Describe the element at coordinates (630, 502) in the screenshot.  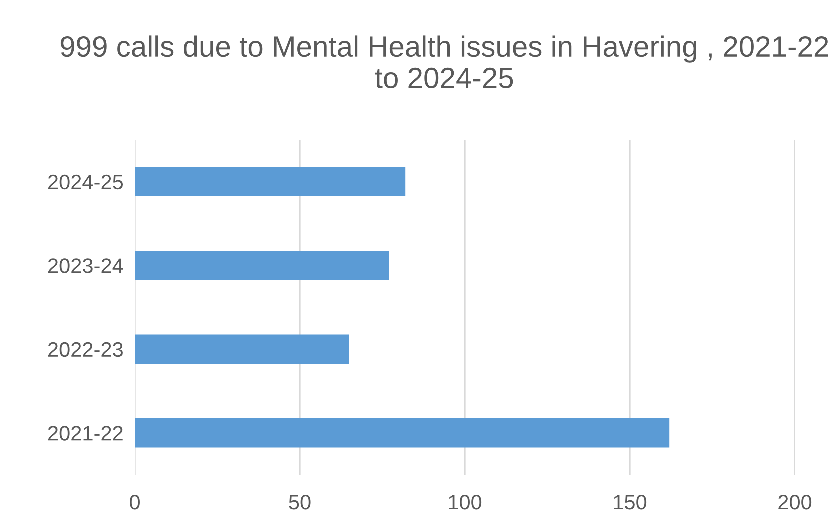
I see `x-tick-label: 150` at that location.